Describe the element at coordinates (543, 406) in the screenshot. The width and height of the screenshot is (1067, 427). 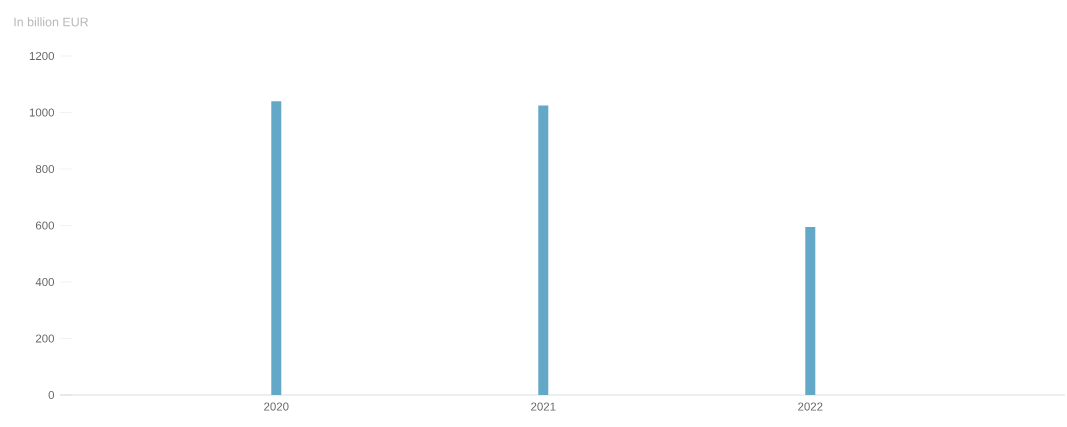
I see `x-tick-label: 2021` at that location.